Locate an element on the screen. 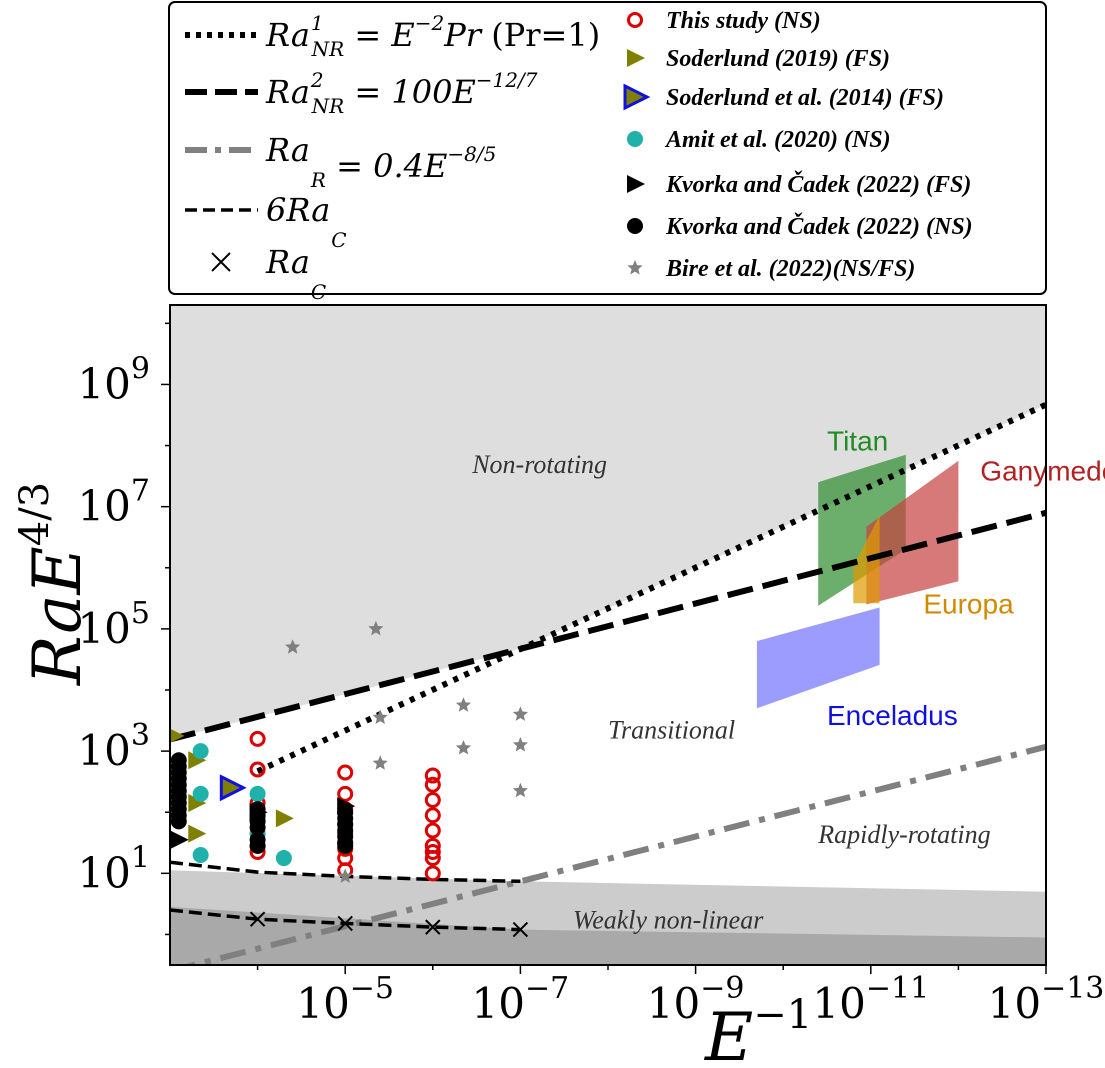  legend-line-label: Ra2 NR = 100E−12/7 is located at coordinates (401, 93).